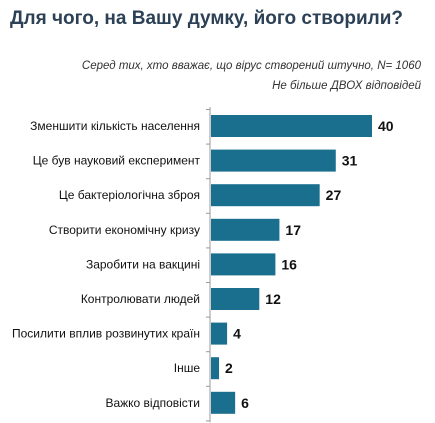  Describe the element at coordinates (237, 334) in the screenshot. I see `bar-value-label: 4` at that location.